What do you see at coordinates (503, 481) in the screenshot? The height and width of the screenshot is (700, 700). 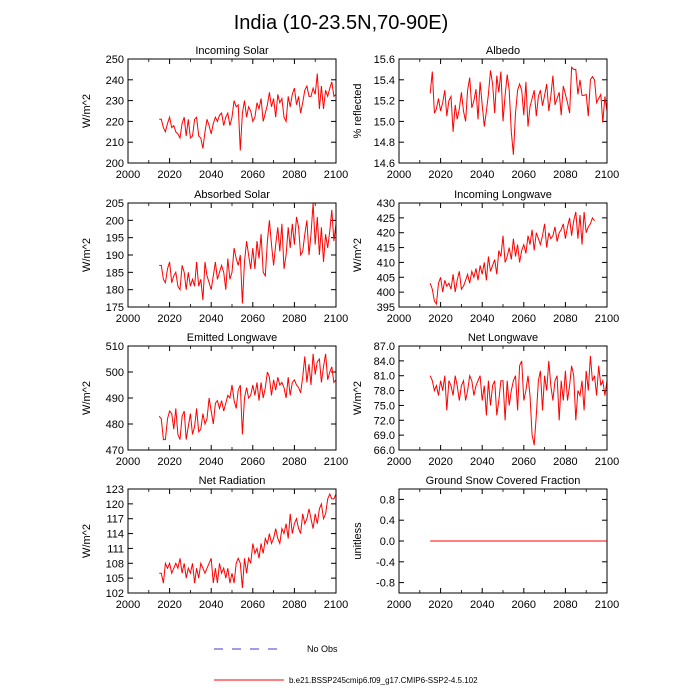 I see `panel-title: Ground Snow Covered Fraction` at bounding box center [503, 481].